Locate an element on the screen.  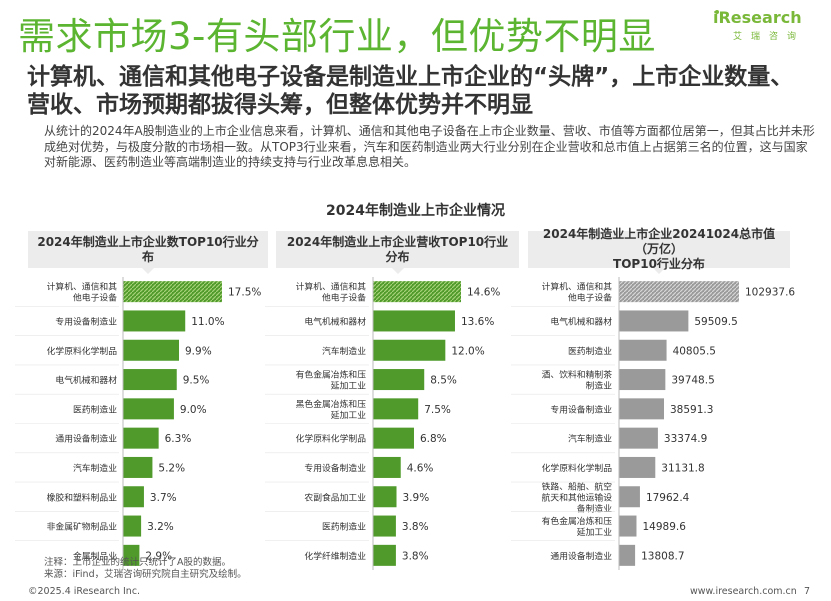
panel-header-marketcap-line1: 2024年制造业上市企业20241024总市值（万亿） is located at coordinates (659, 241).